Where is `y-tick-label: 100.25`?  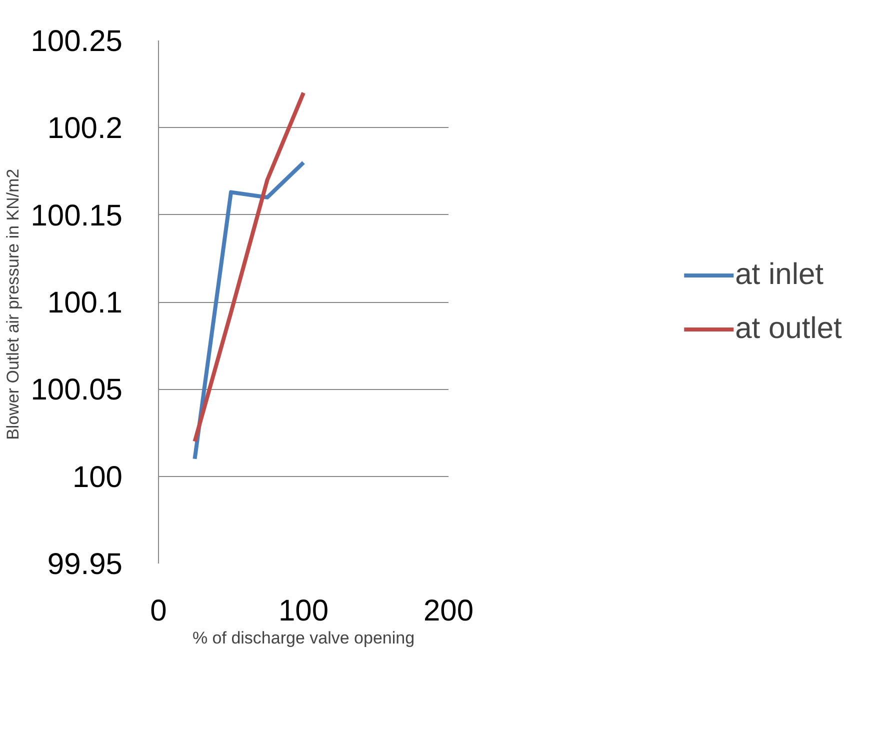
y-tick-label: 100.25 is located at coordinates (76, 41).